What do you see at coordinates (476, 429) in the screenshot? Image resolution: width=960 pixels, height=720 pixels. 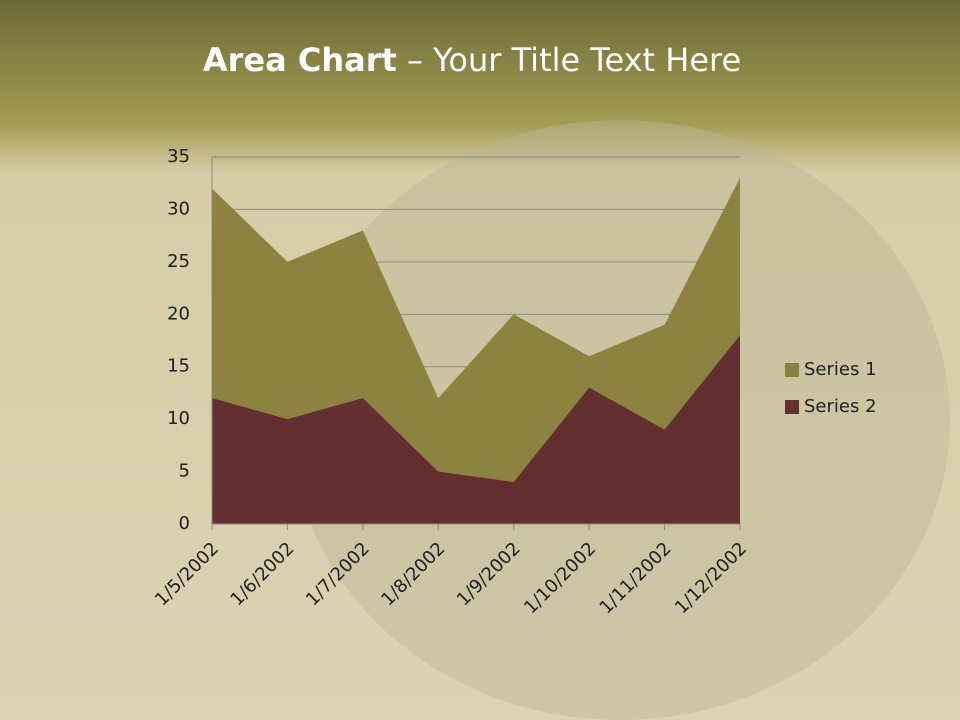 I see `area` at bounding box center [476, 429].